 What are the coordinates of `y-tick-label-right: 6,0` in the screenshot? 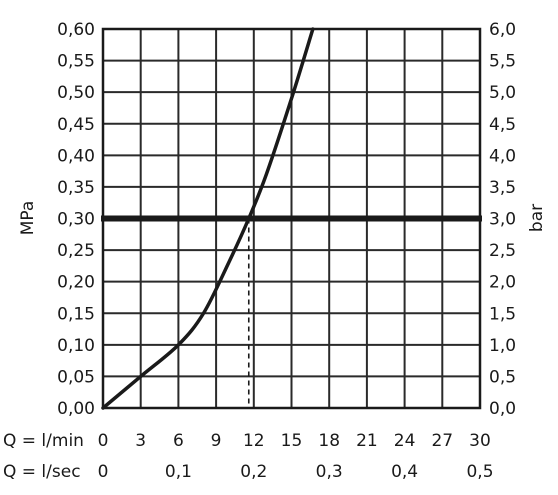 It's located at (502, 30).